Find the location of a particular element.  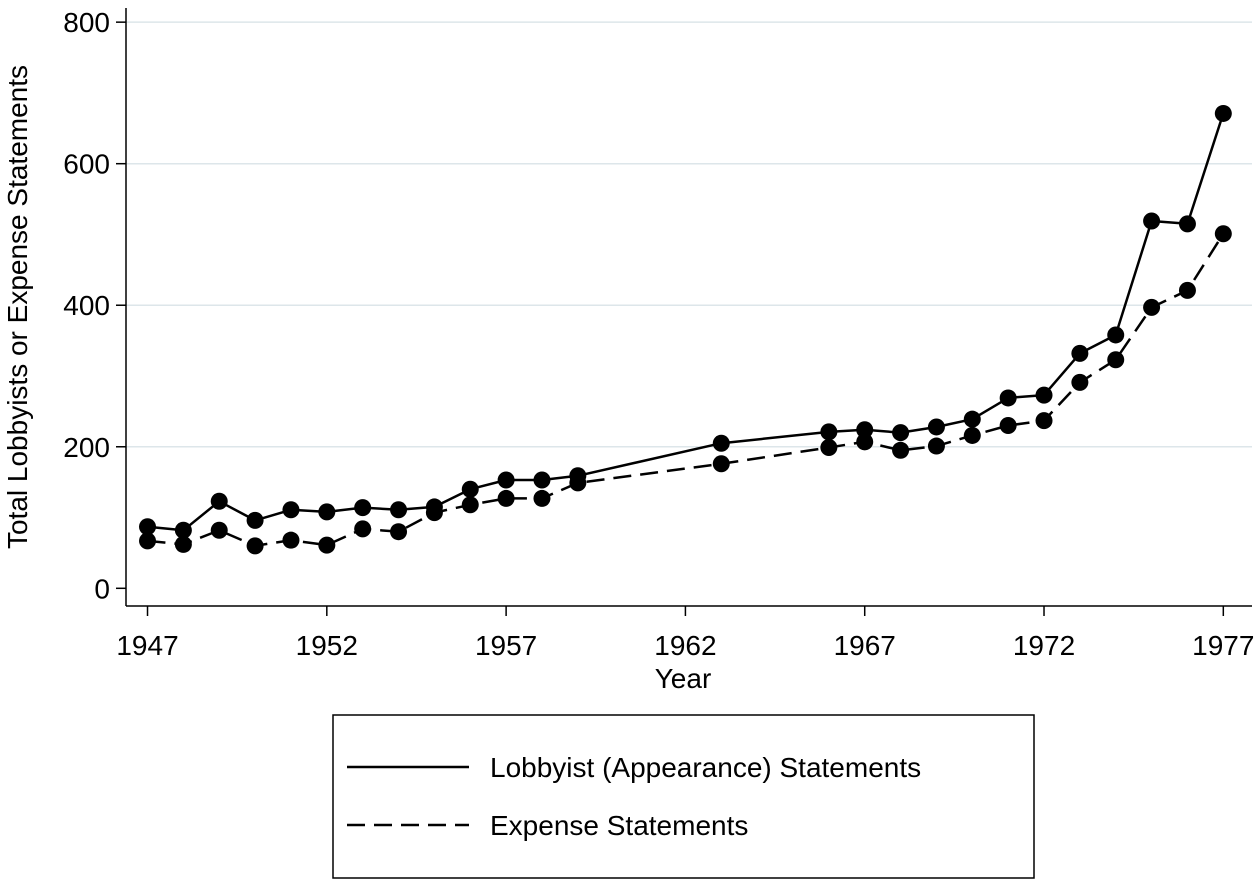

legend-label-expense: Expense Statements is located at coordinates (619, 825).